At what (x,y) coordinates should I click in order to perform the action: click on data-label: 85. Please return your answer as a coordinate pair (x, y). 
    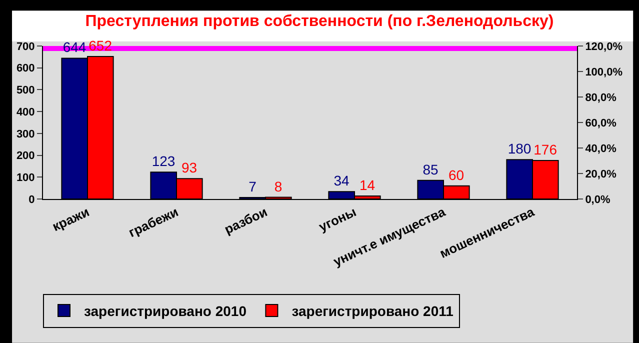
    Looking at the image, I should click on (430, 169).